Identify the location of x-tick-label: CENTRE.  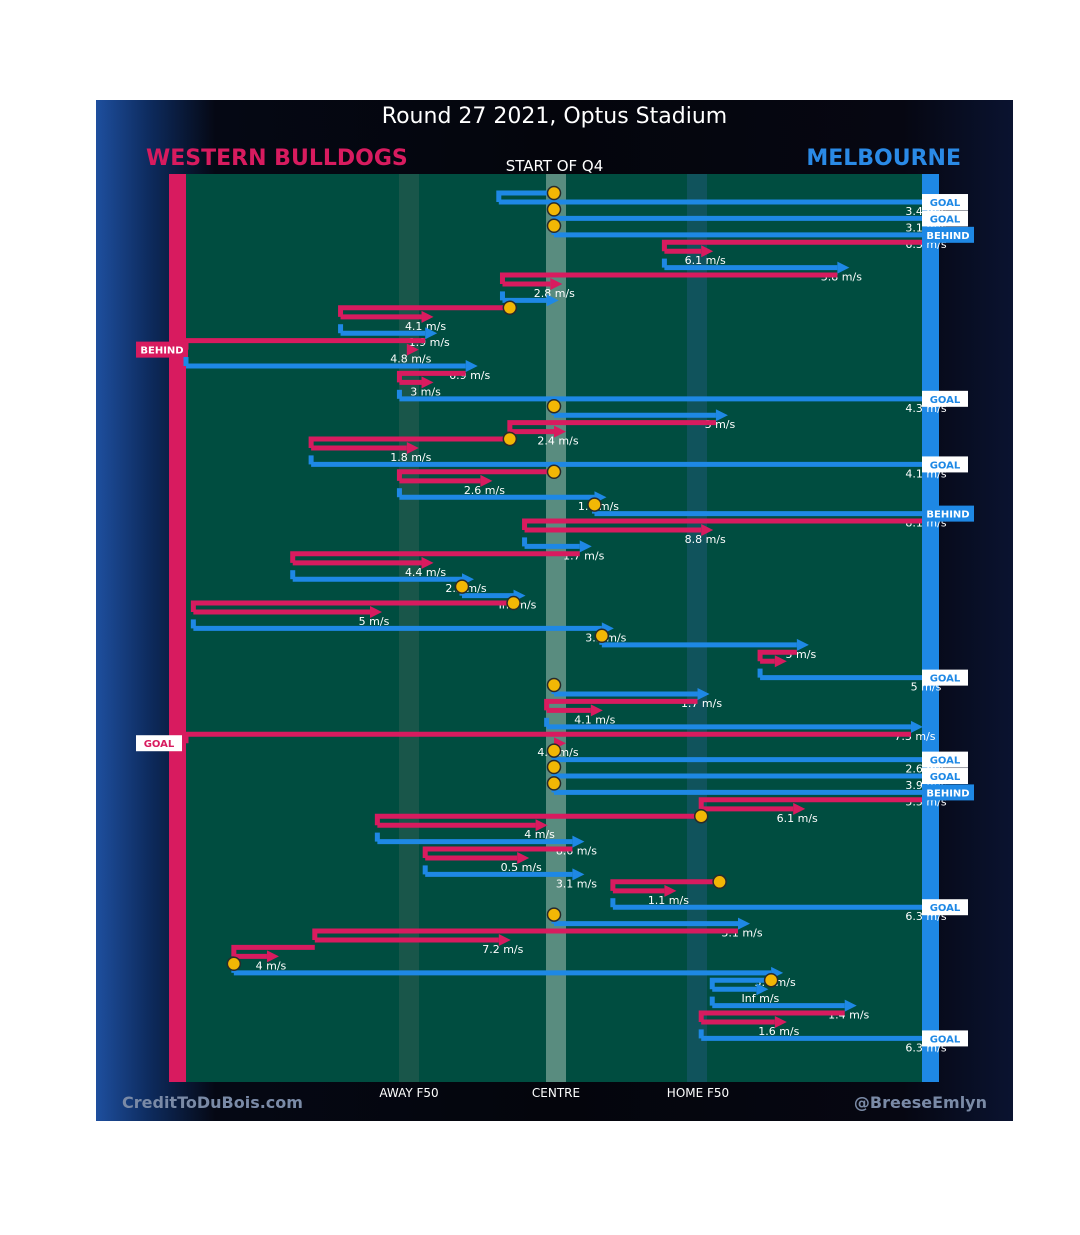
(556, 1093).